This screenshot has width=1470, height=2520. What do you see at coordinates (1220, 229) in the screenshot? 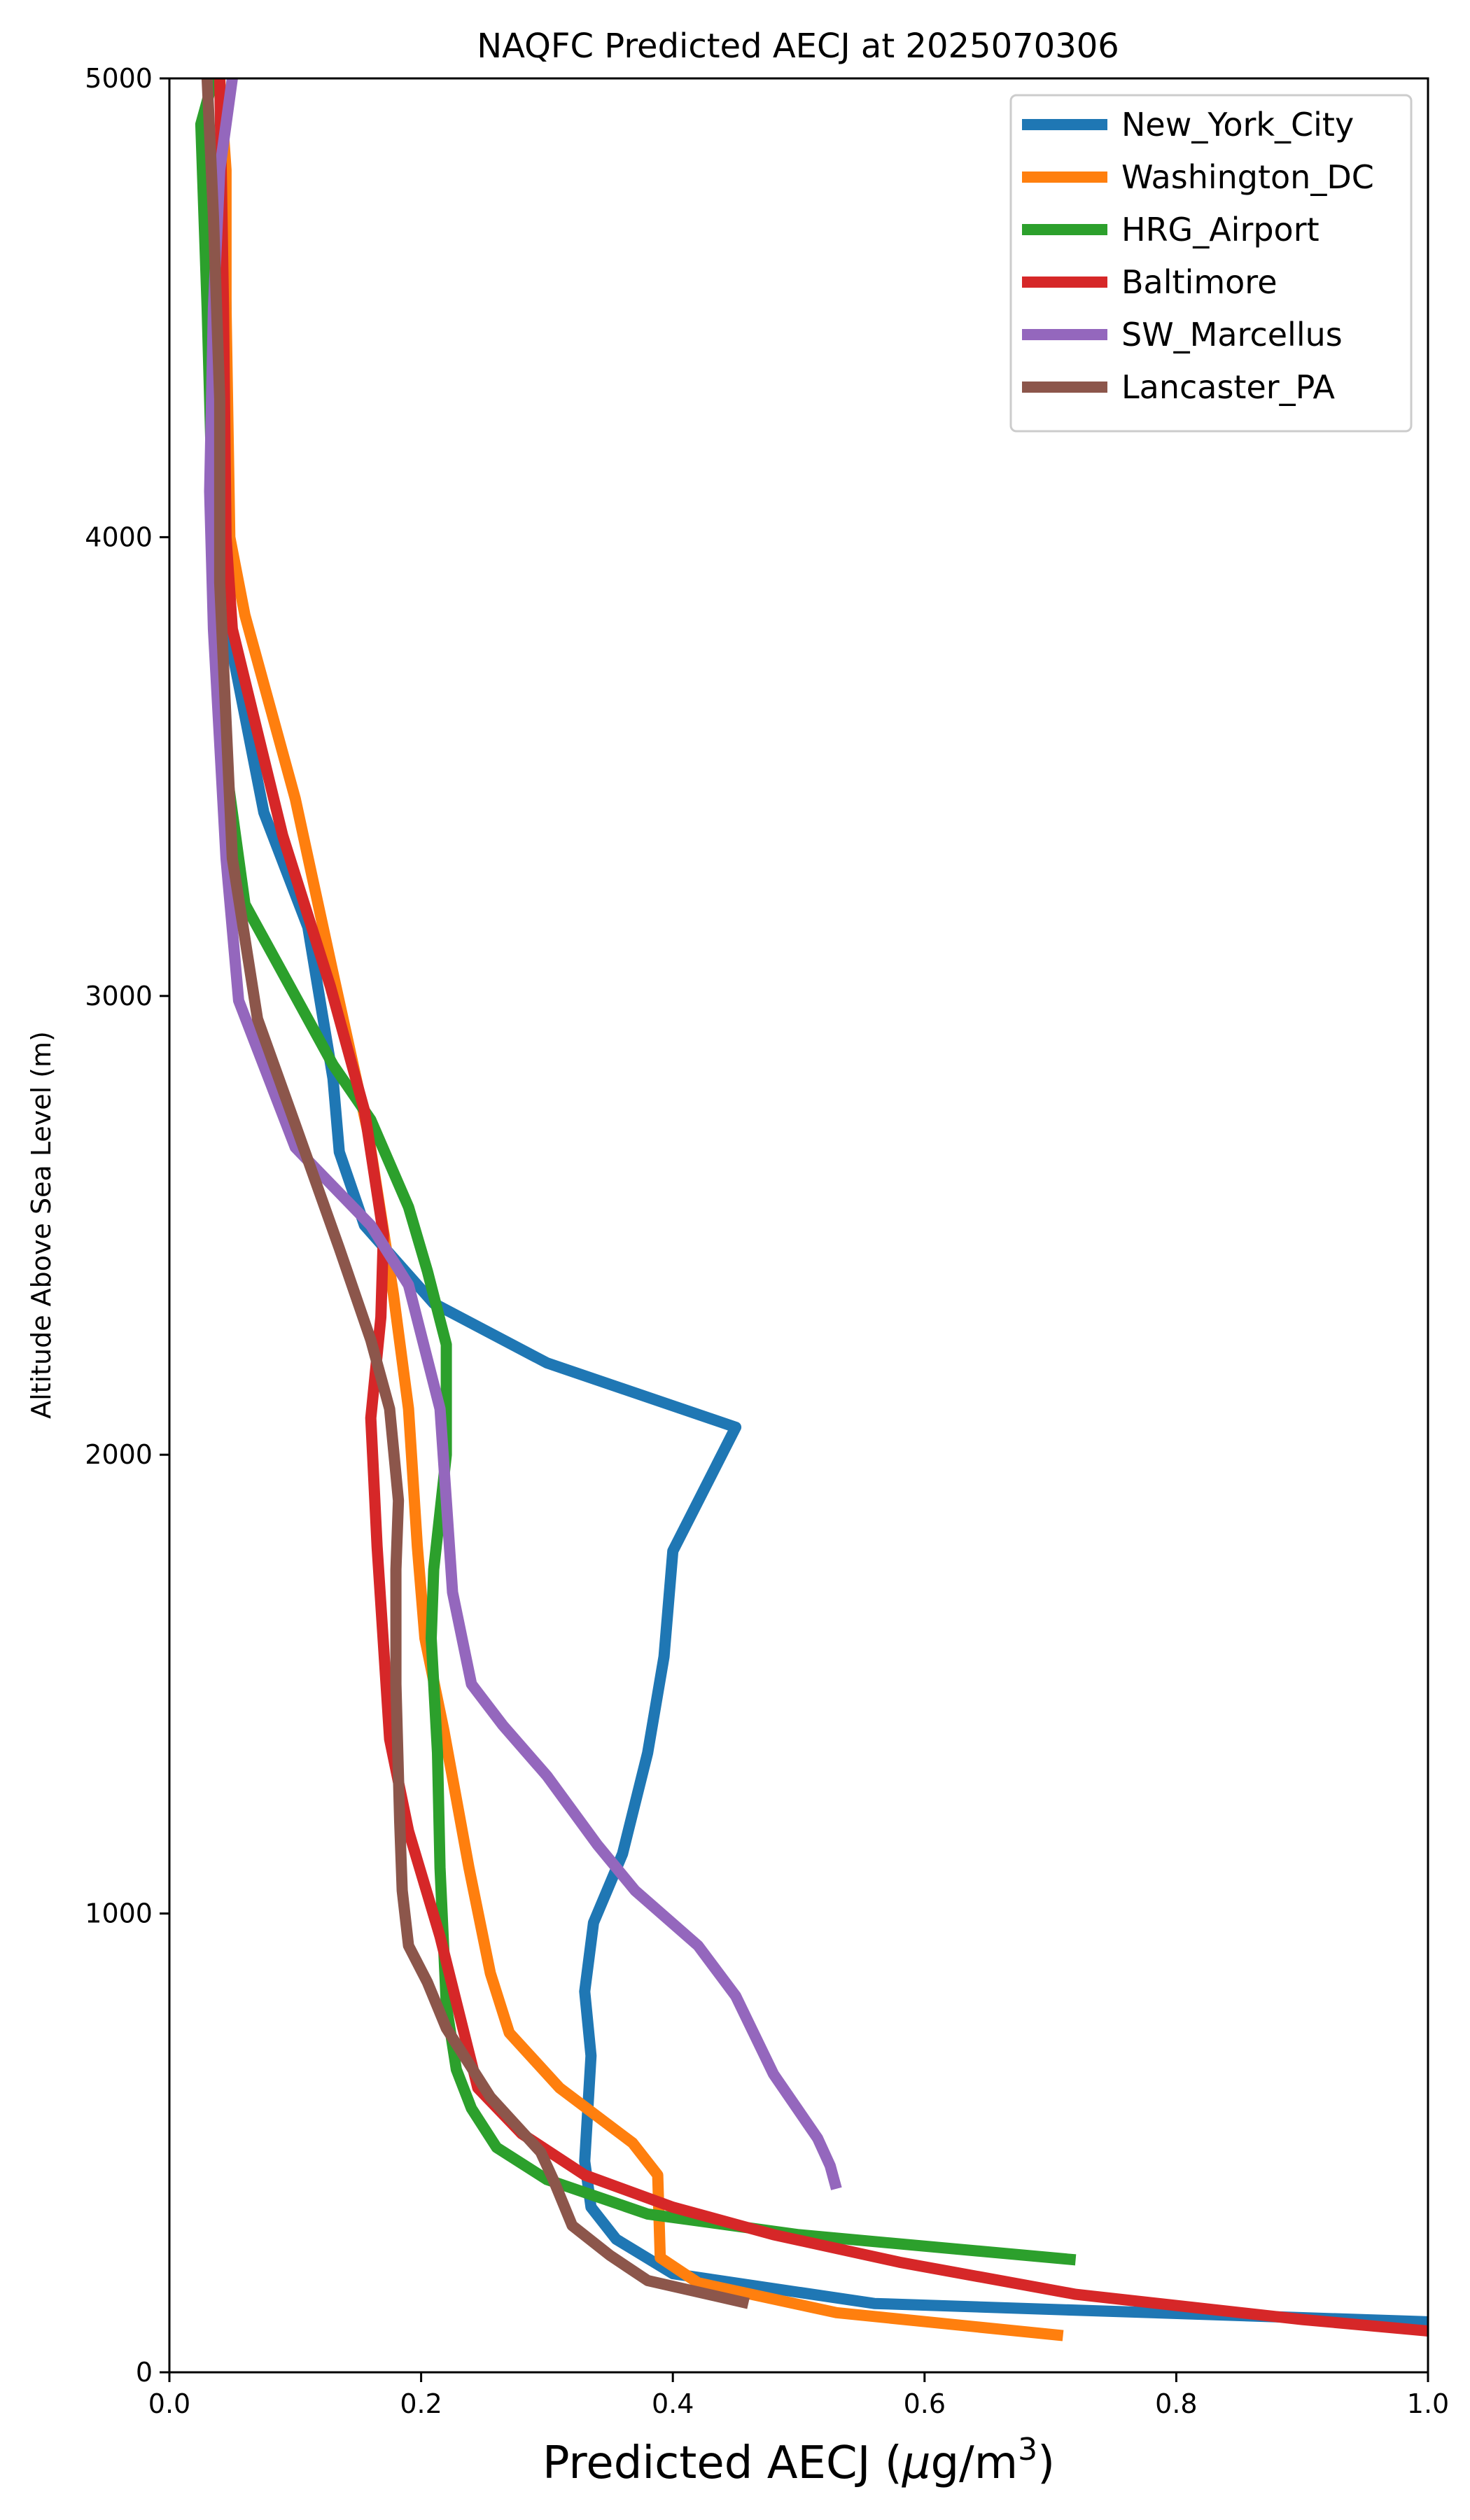
I see `legend-label-hrg-airport: HRG_Airport` at bounding box center [1220, 229].